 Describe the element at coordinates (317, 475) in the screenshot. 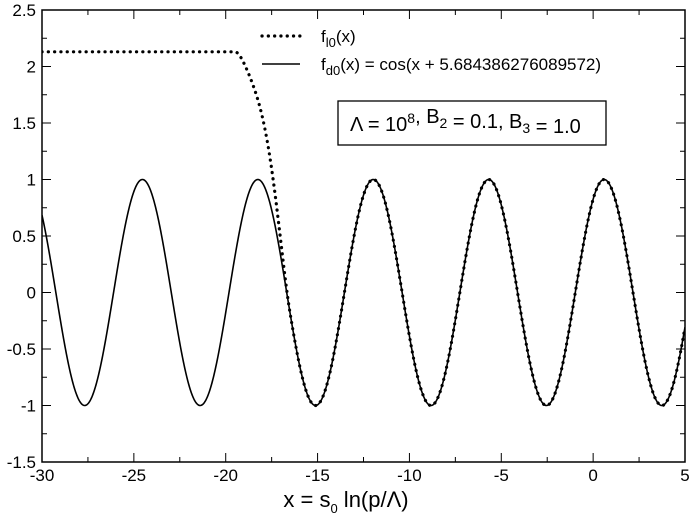

I see `x-tick-label: -15` at that location.